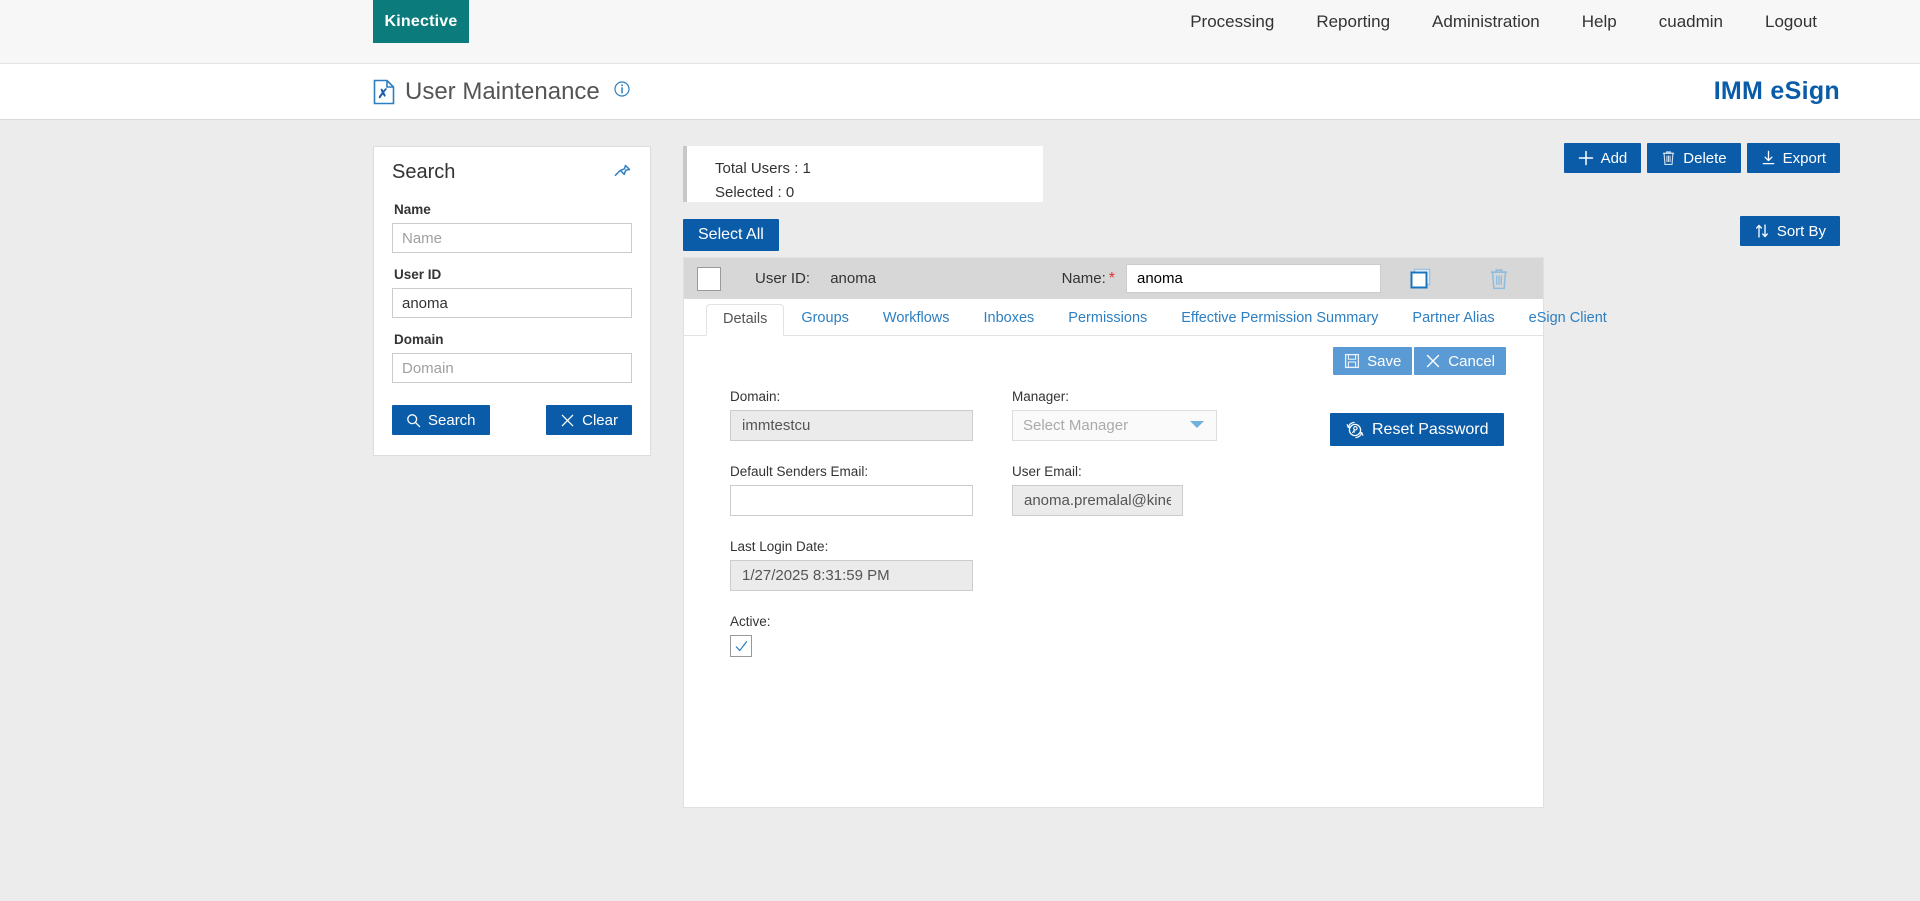  I want to click on select-all-button: Select All, so click(731, 235).